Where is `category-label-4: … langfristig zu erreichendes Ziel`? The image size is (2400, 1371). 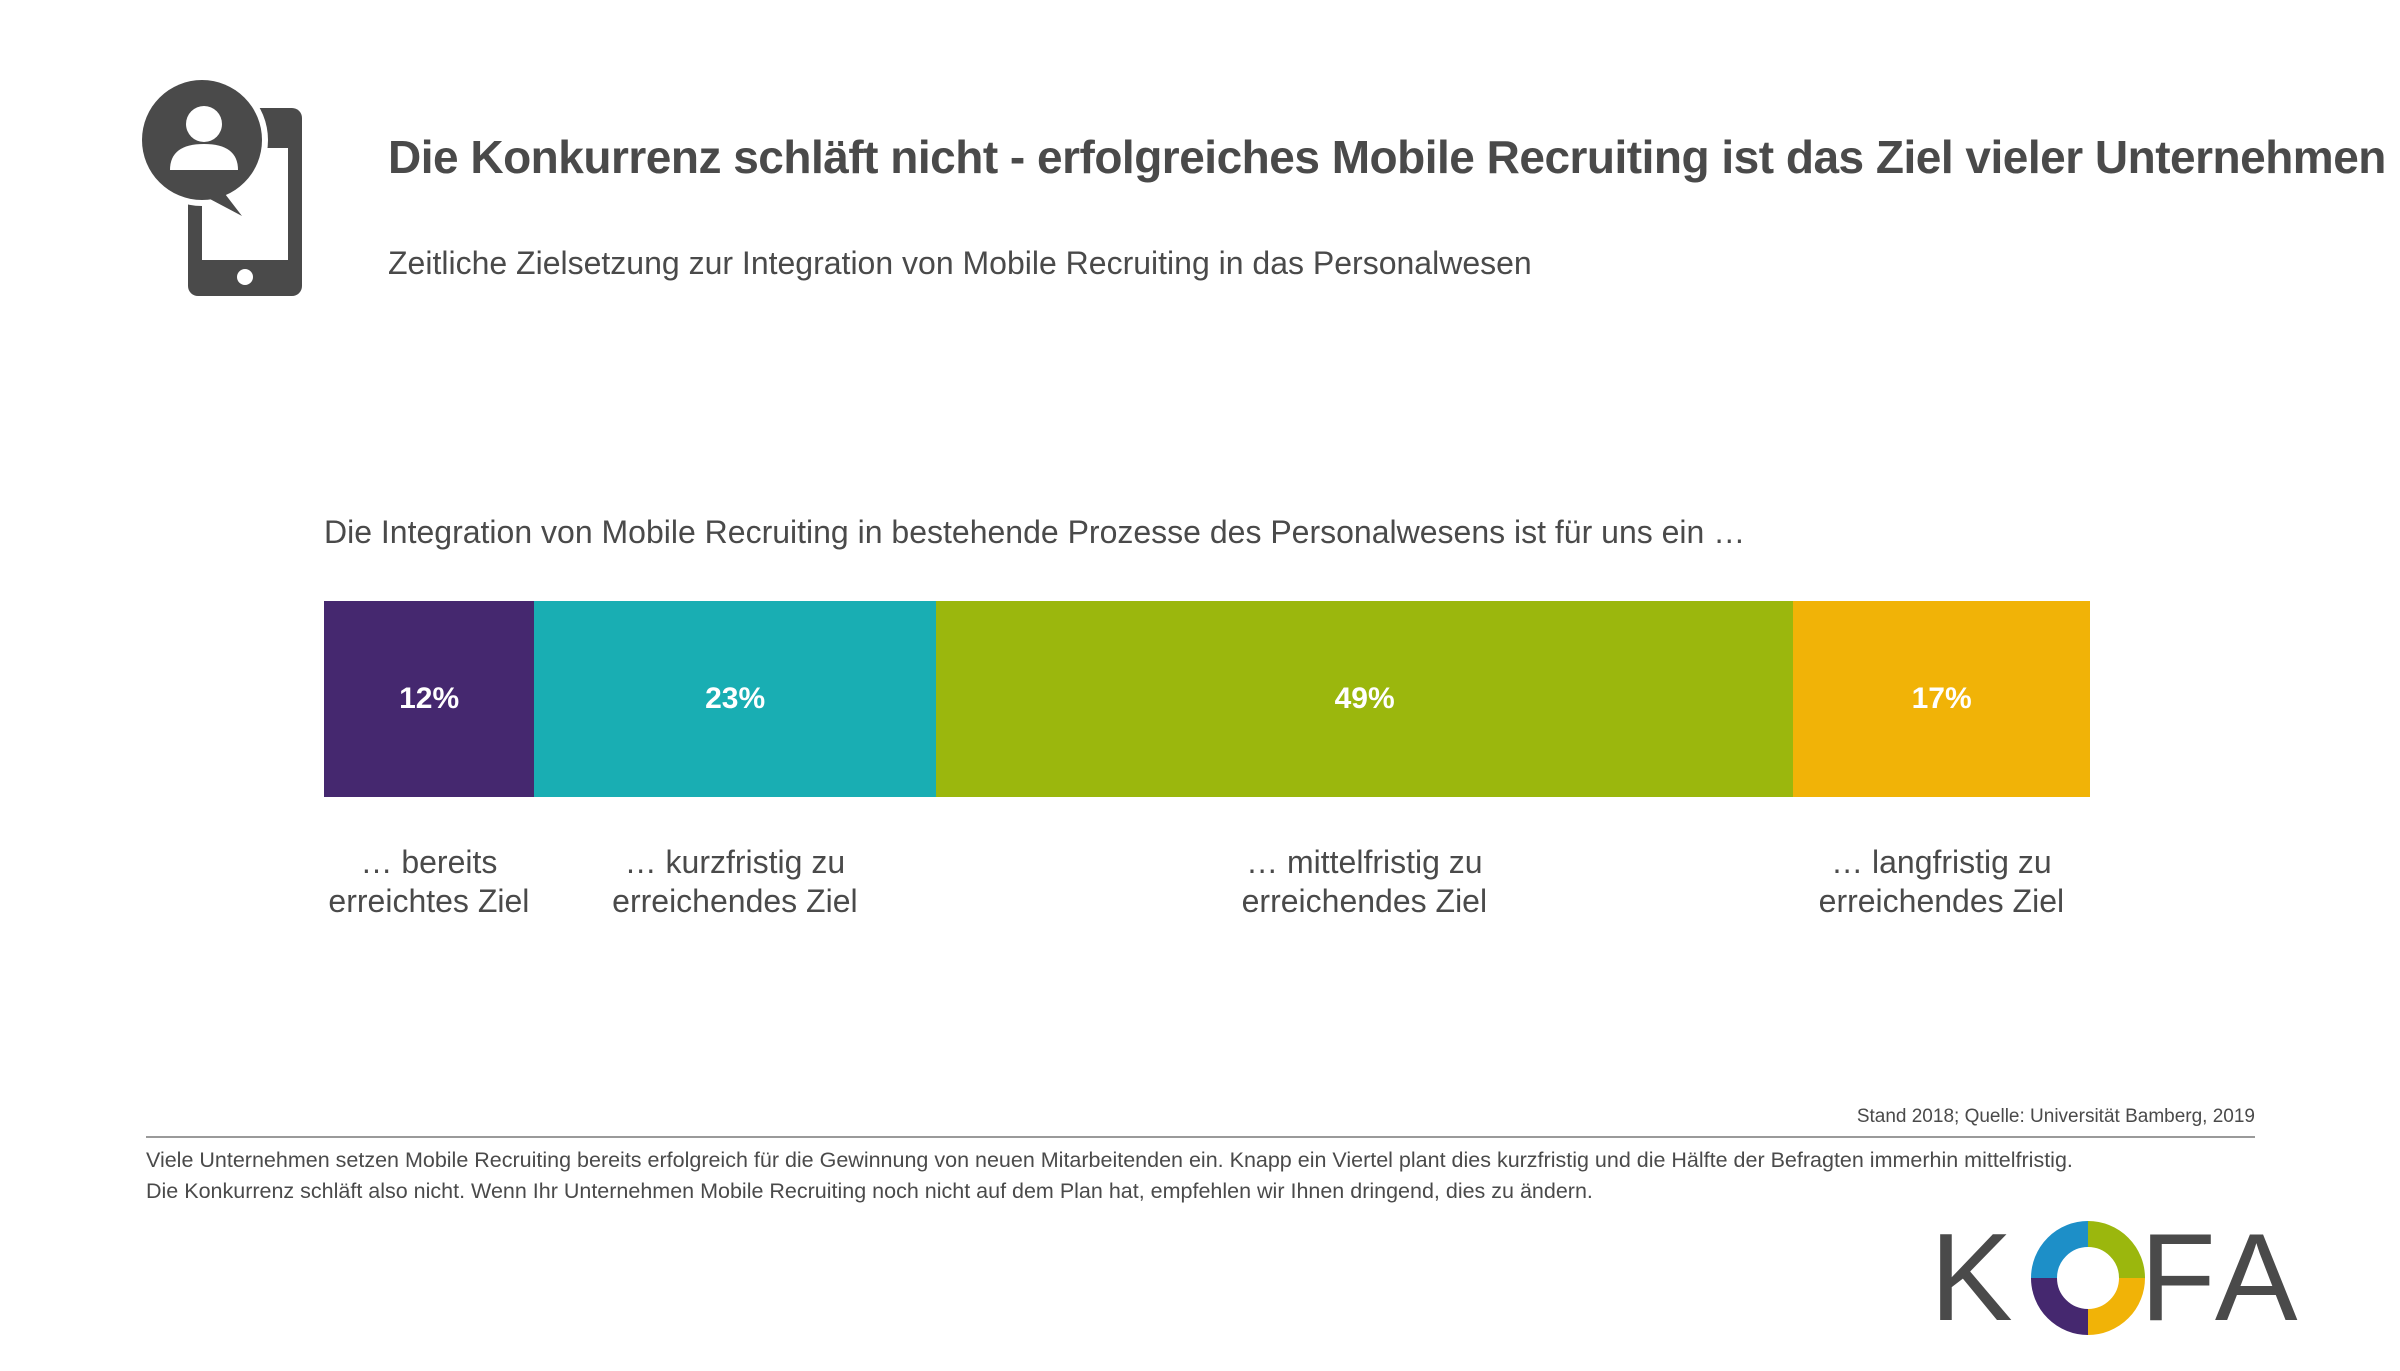 category-label-4: … langfristig zu erreichendes Ziel is located at coordinates (1941, 882).